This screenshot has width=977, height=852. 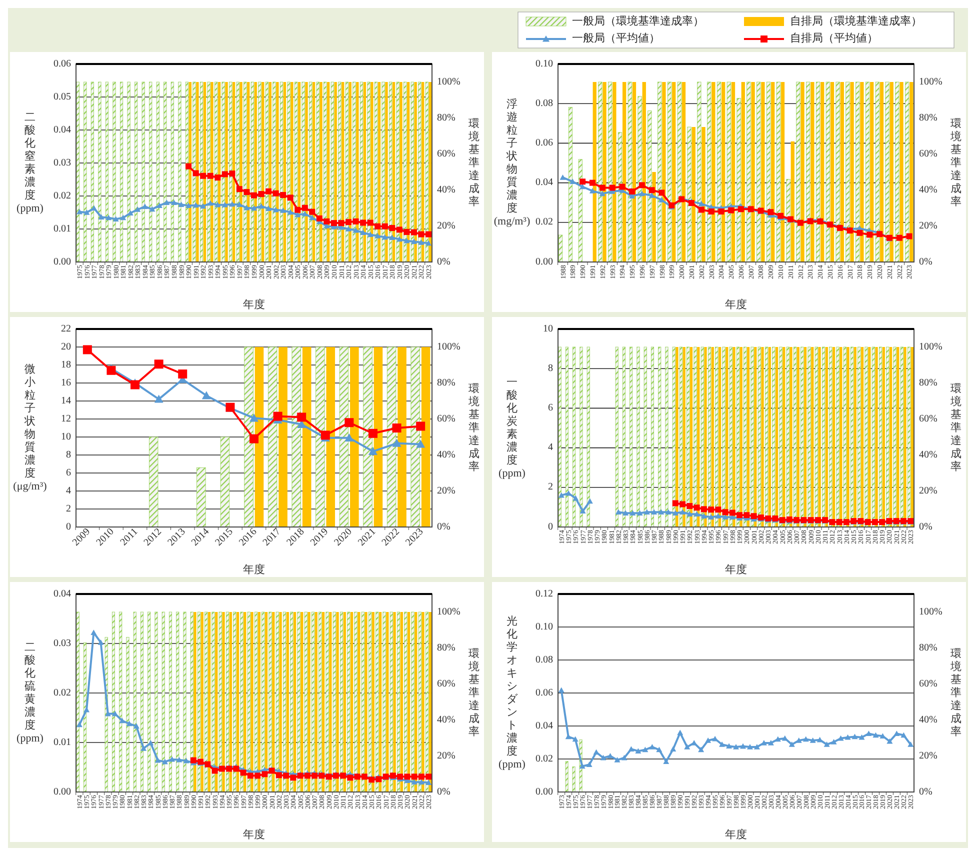 What do you see at coordinates (66, 418) in the screenshot?
I see `y-tick-label: 12` at bounding box center [66, 418].